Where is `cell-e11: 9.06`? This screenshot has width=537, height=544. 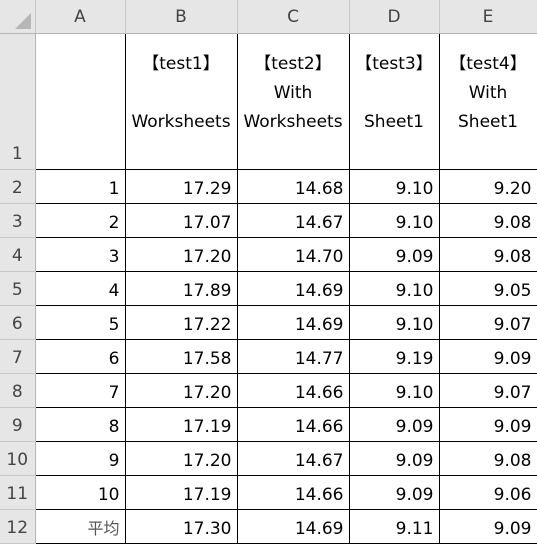
cell-e11: 9.06 is located at coordinates (488, 492).